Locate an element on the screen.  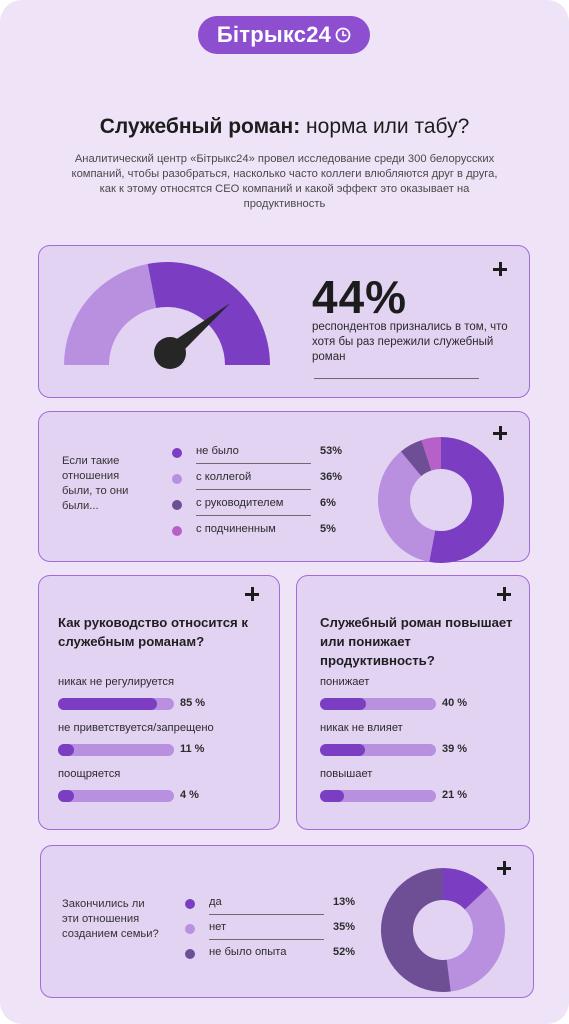
big-percent: 44% is located at coordinates (360, 297).